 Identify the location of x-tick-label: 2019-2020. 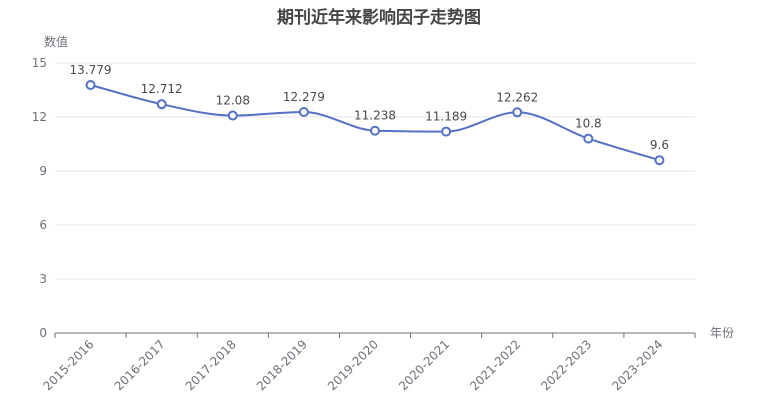
(353, 365).